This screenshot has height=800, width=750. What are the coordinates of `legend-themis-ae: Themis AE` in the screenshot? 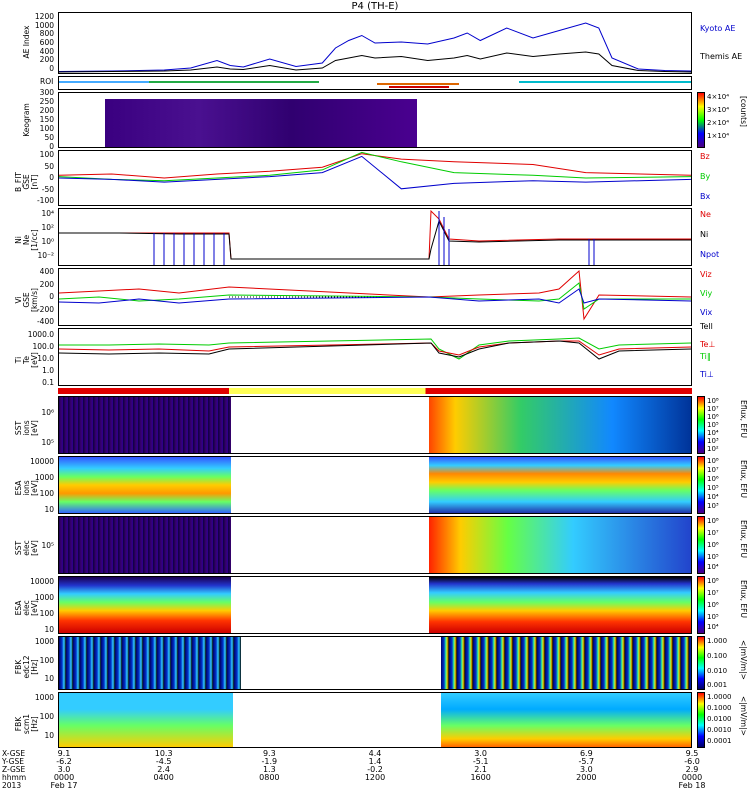 It's located at (721, 56).